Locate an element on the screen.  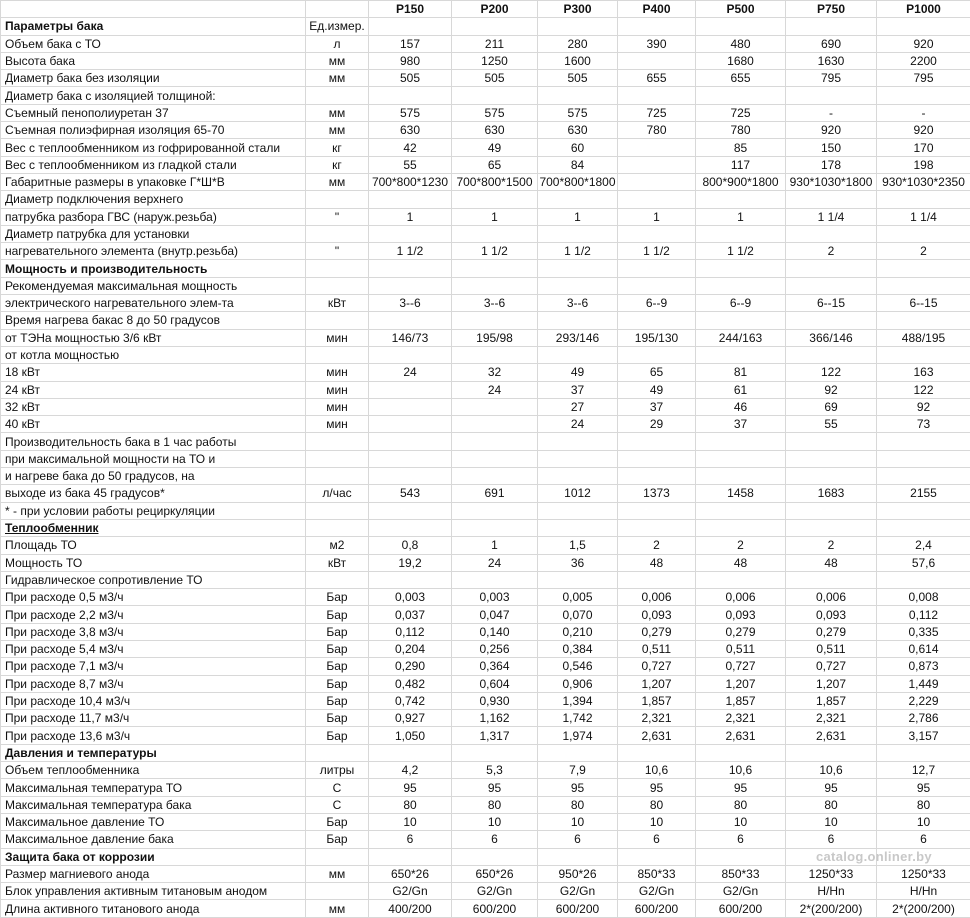
value-cell: 0,511 is located at coordinates (741, 648).